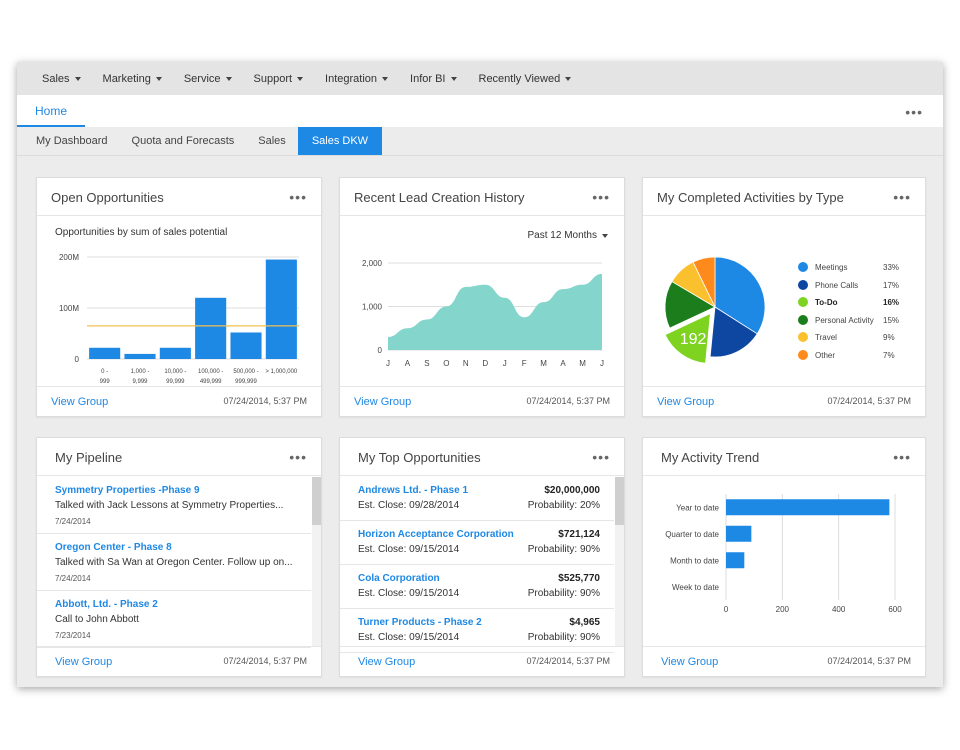 This screenshot has height=750, width=960. Describe the element at coordinates (584, 622) in the screenshot. I see `opportunity-amount: $4,965` at that location.